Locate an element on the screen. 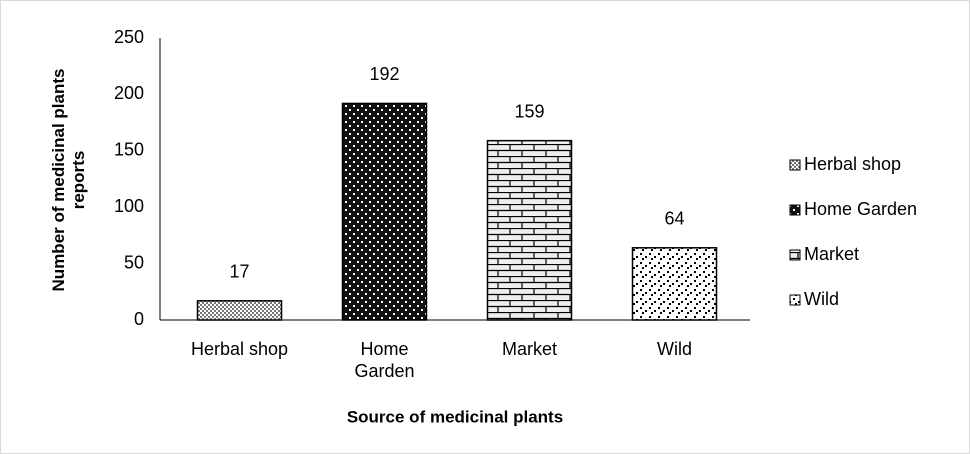 The image size is (970, 454). y-axis-label: Number of medicinal plantsreports is located at coordinates (68, 180).